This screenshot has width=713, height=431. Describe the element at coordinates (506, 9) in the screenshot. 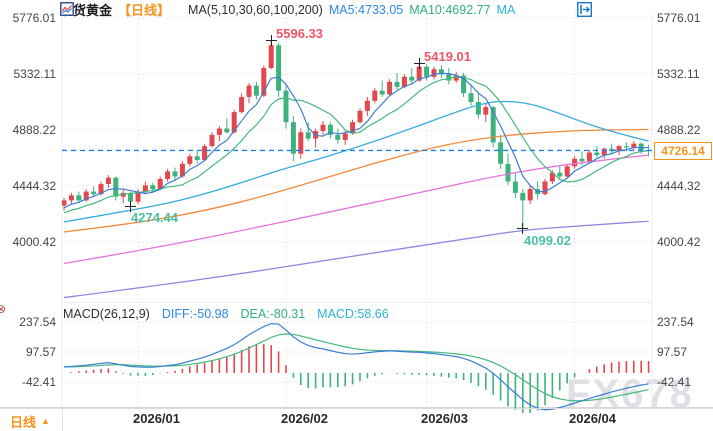

I see `ma-more-value: MA` at that location.